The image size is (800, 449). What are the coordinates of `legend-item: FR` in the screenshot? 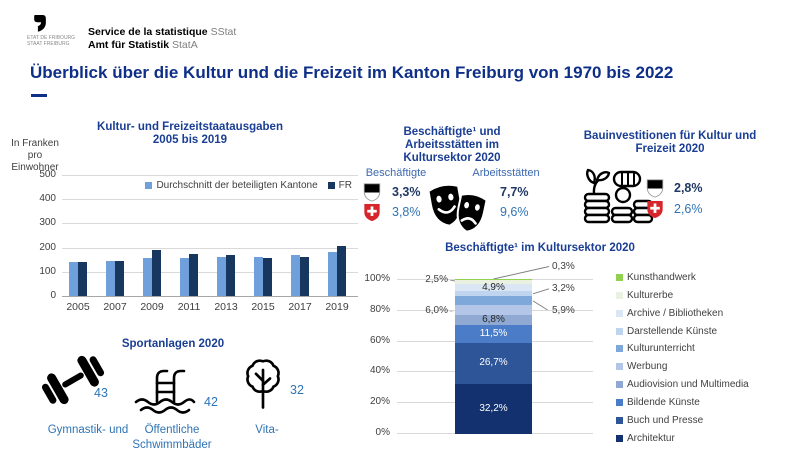 It's located at (339, 185).